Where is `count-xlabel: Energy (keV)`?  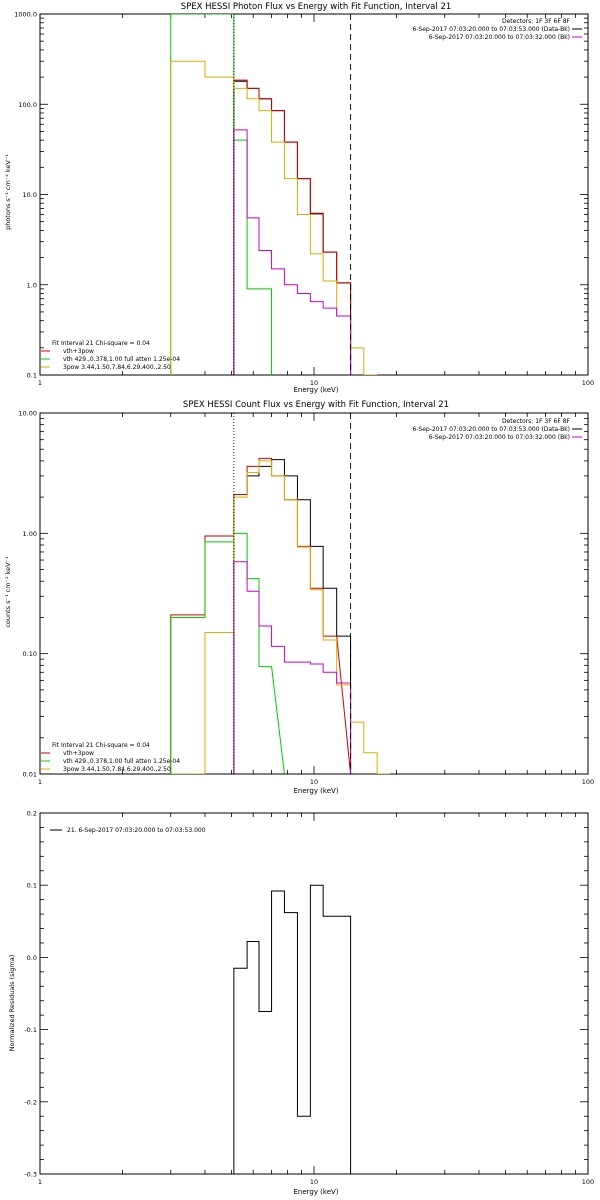
count-xlabel: Energy (keV) is located at coordinates (315, 791).